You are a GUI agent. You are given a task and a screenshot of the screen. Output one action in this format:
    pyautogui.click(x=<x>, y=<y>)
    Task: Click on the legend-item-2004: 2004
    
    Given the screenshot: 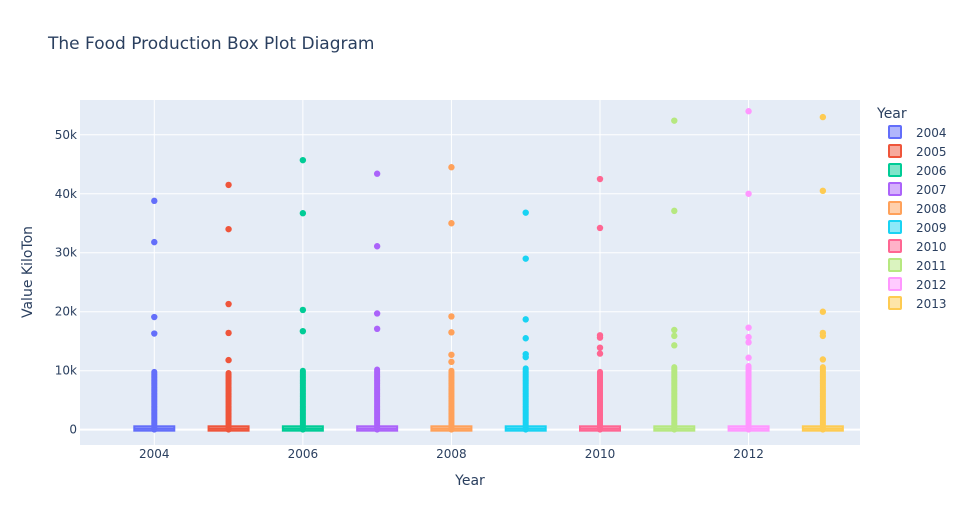 What is the action you would take?
    pyautogui.click(x=917, y=132)
    